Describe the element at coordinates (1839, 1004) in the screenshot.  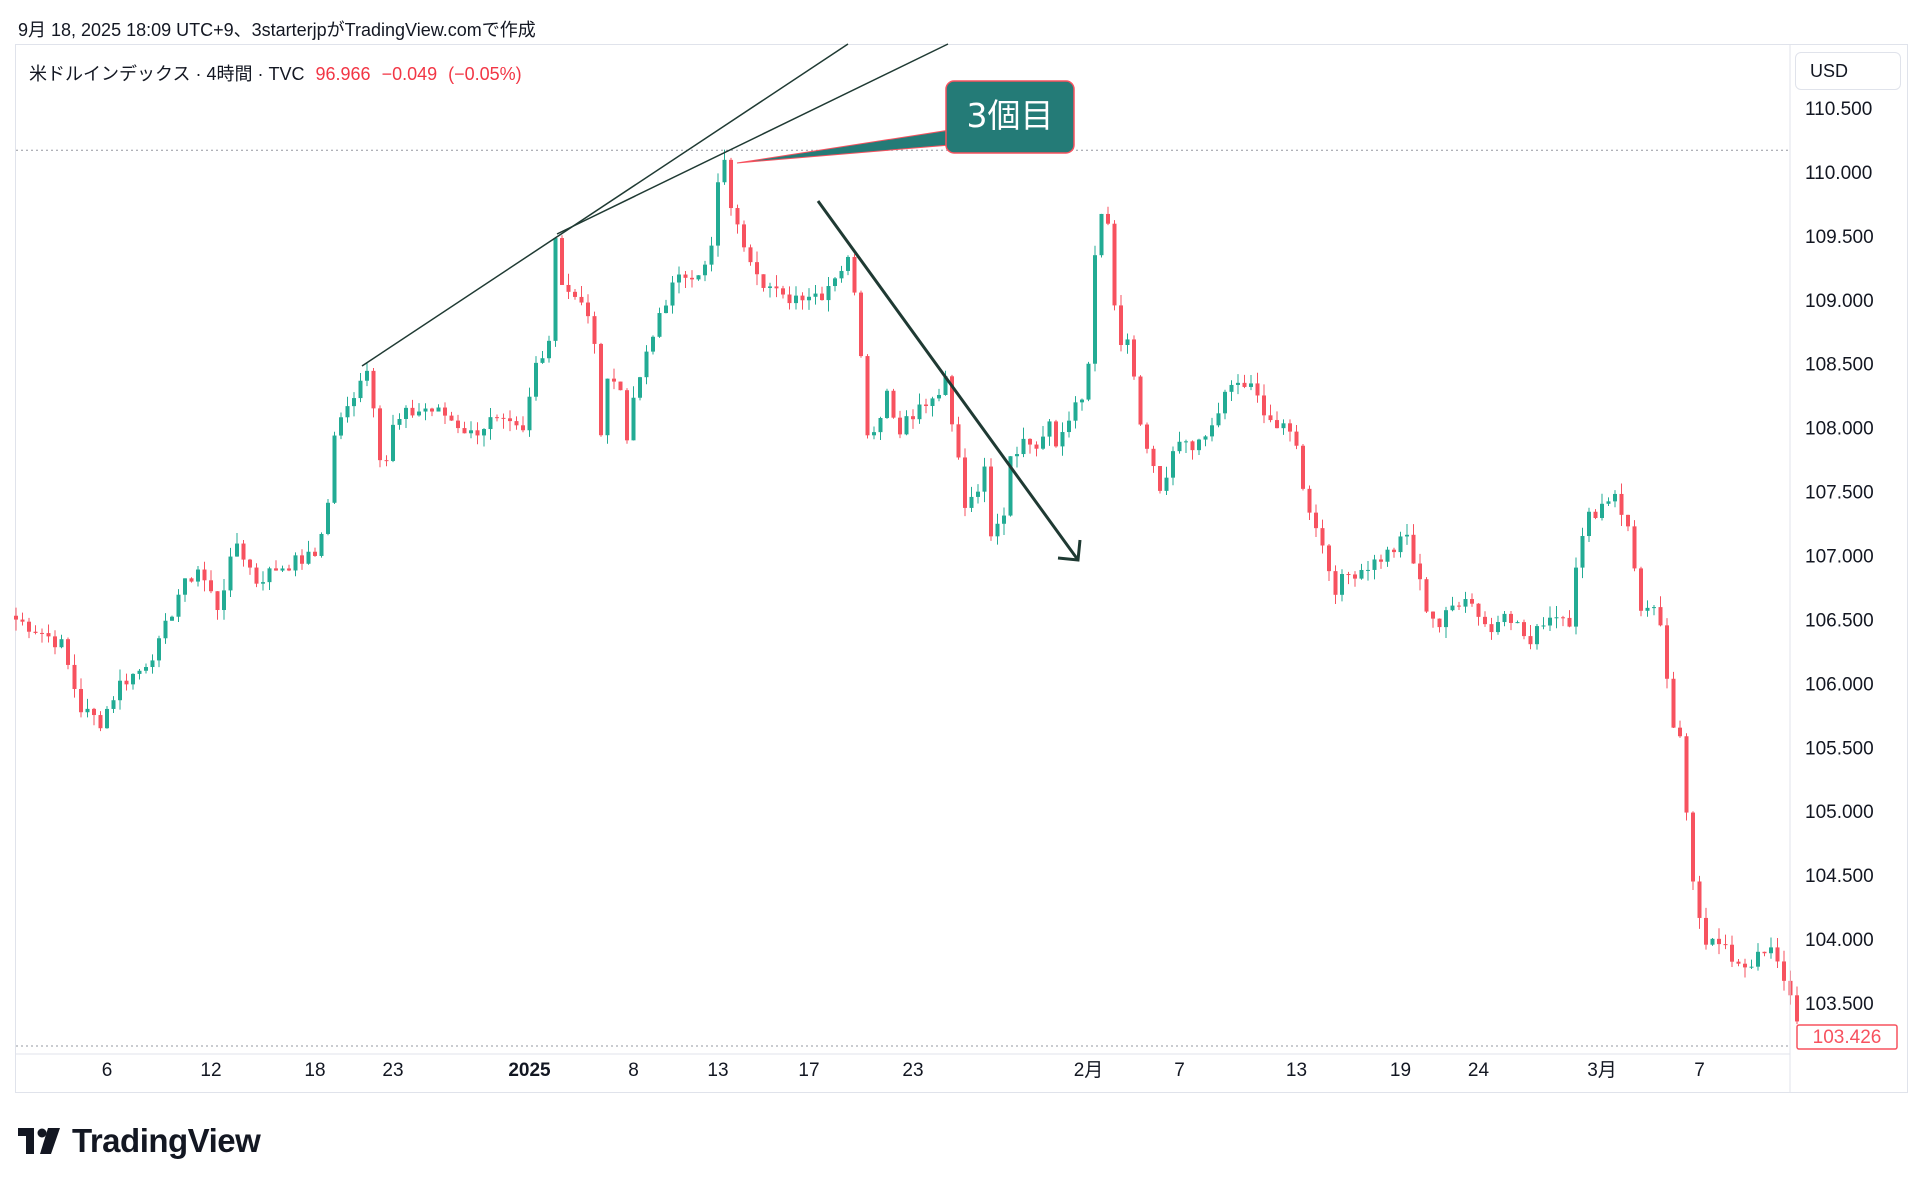
I see `y-tick-label: 103.500` at that location.